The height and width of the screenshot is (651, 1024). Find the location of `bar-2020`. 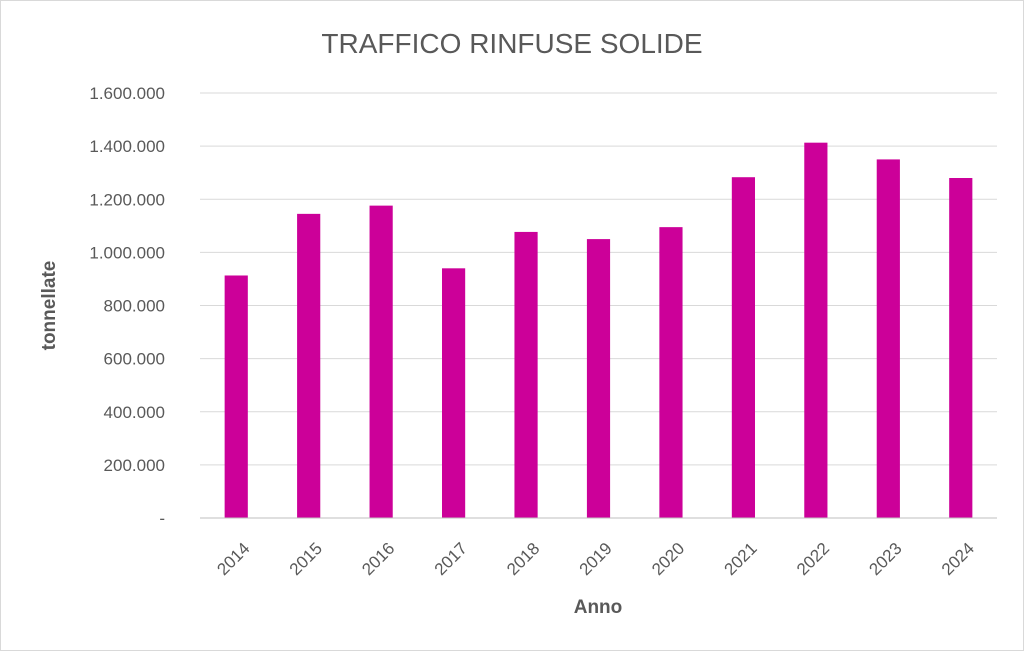

bar-2020 is located at coordinates (671, 372).